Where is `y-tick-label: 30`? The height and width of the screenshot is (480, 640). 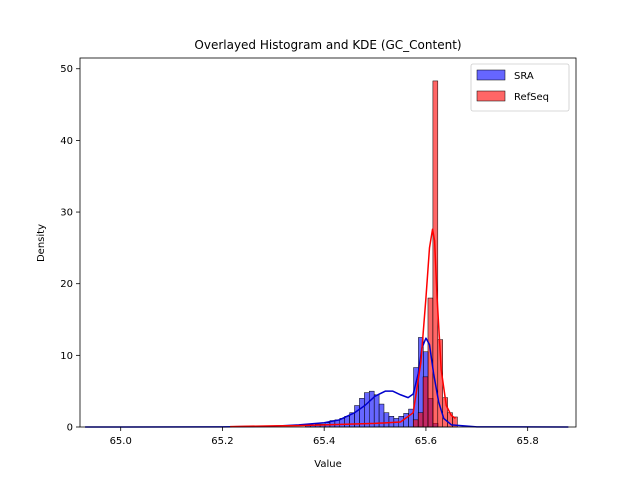 y-tick-label: 30 is located at coordinates (66, 213).